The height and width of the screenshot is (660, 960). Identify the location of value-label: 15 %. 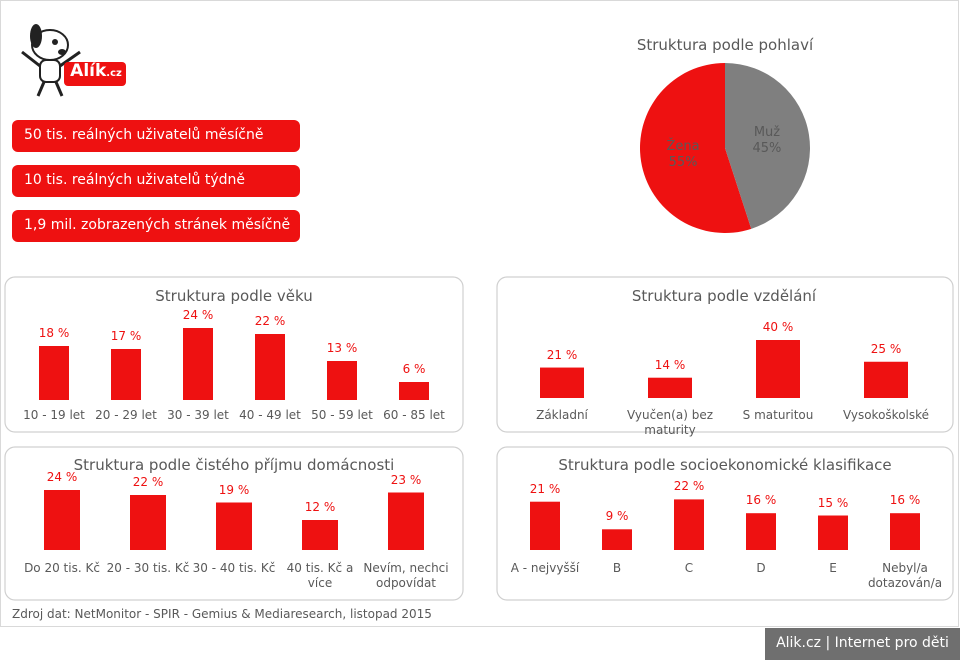
(833, 502).